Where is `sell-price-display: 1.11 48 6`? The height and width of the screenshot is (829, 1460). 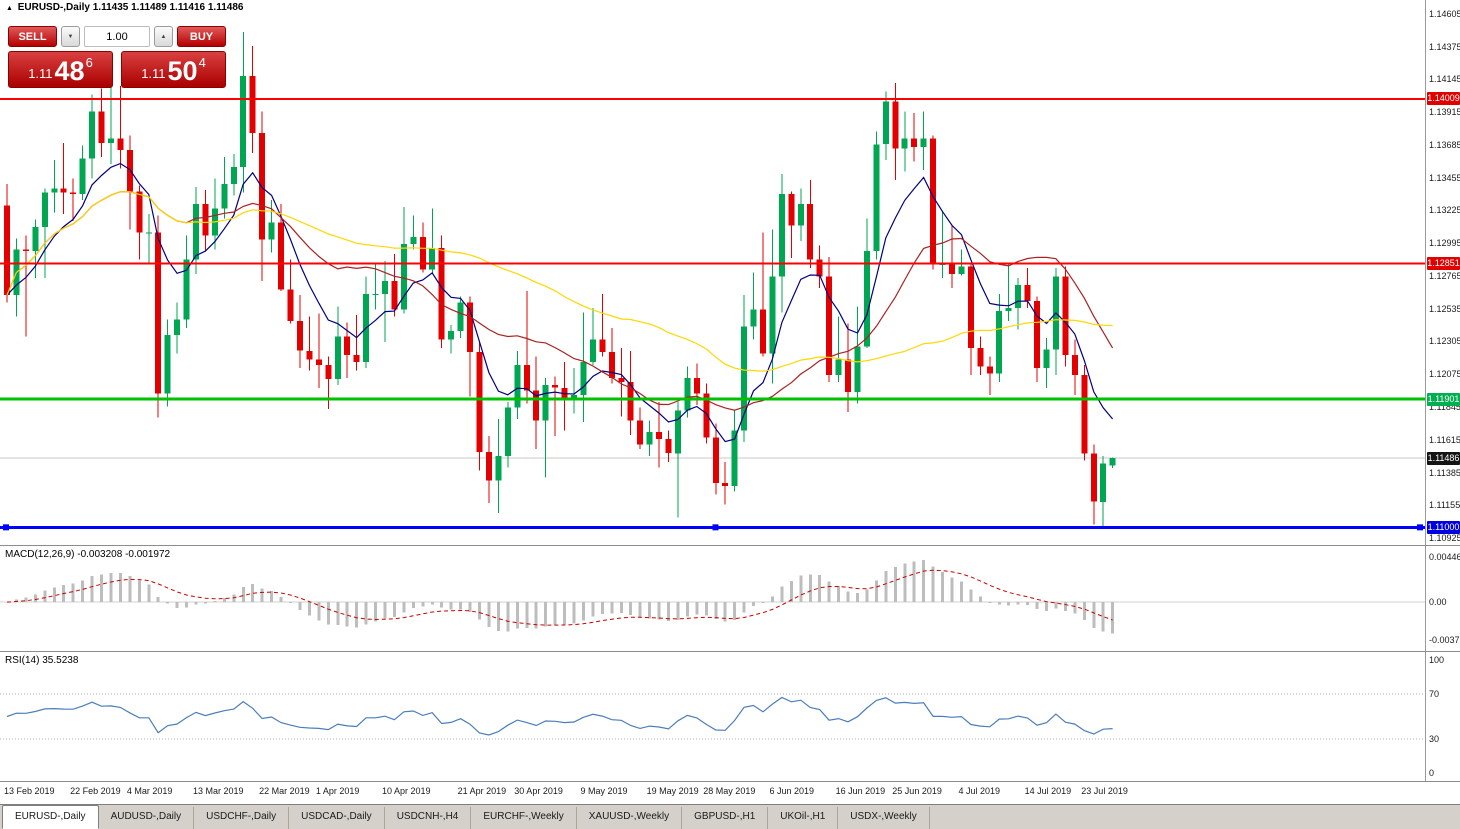 sell-price-display: 1.11 48 6 is located at coordinates (60, 69).